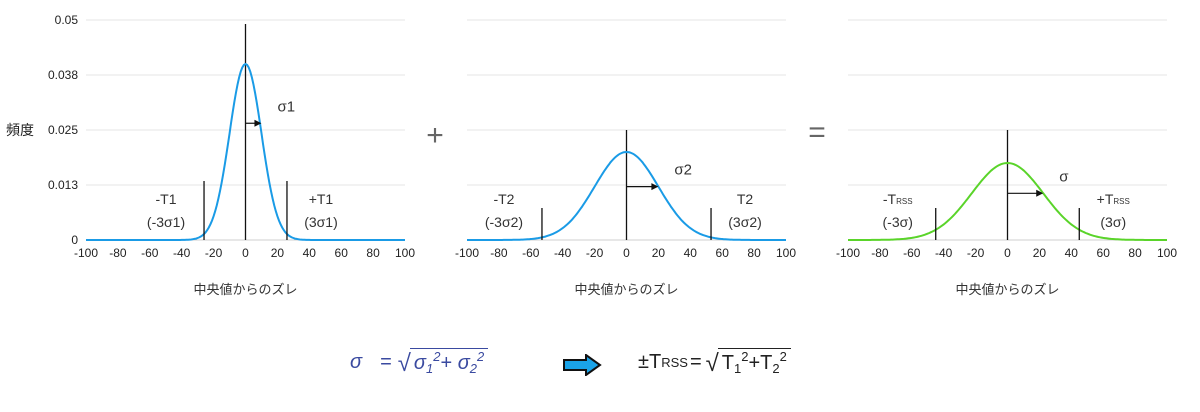  I want to click on sigma-label: σ1, so click(286, 106).